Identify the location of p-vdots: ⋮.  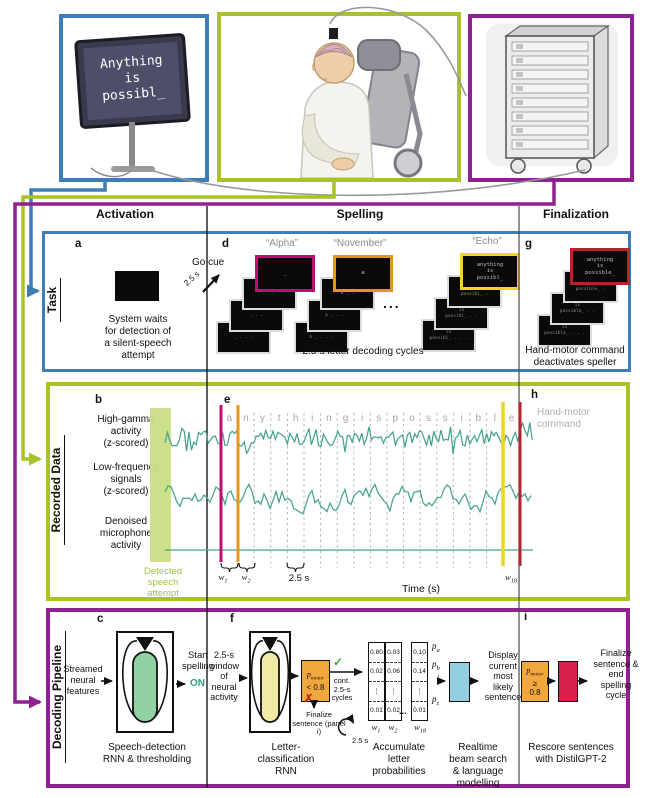
(438, 679).